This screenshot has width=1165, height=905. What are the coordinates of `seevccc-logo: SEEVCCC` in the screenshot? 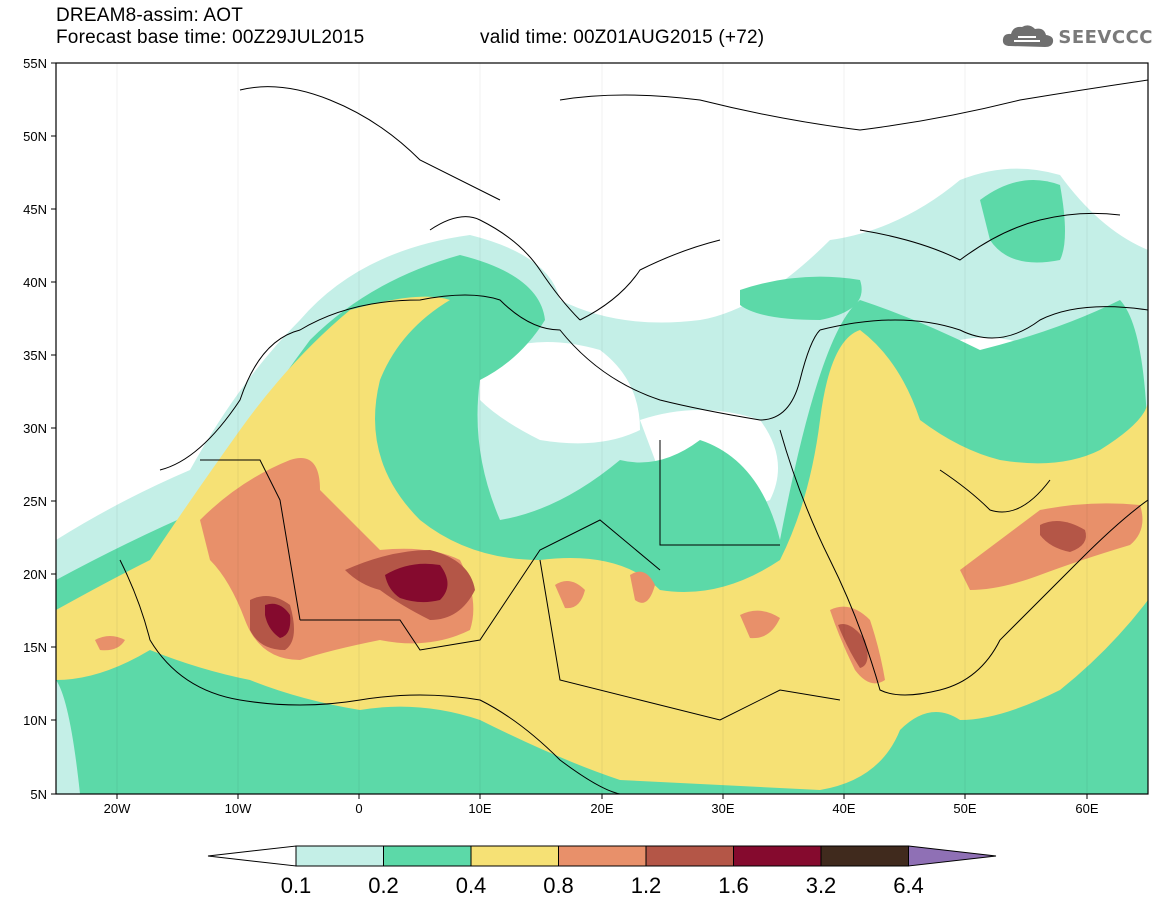 It's located at (1076, 37).